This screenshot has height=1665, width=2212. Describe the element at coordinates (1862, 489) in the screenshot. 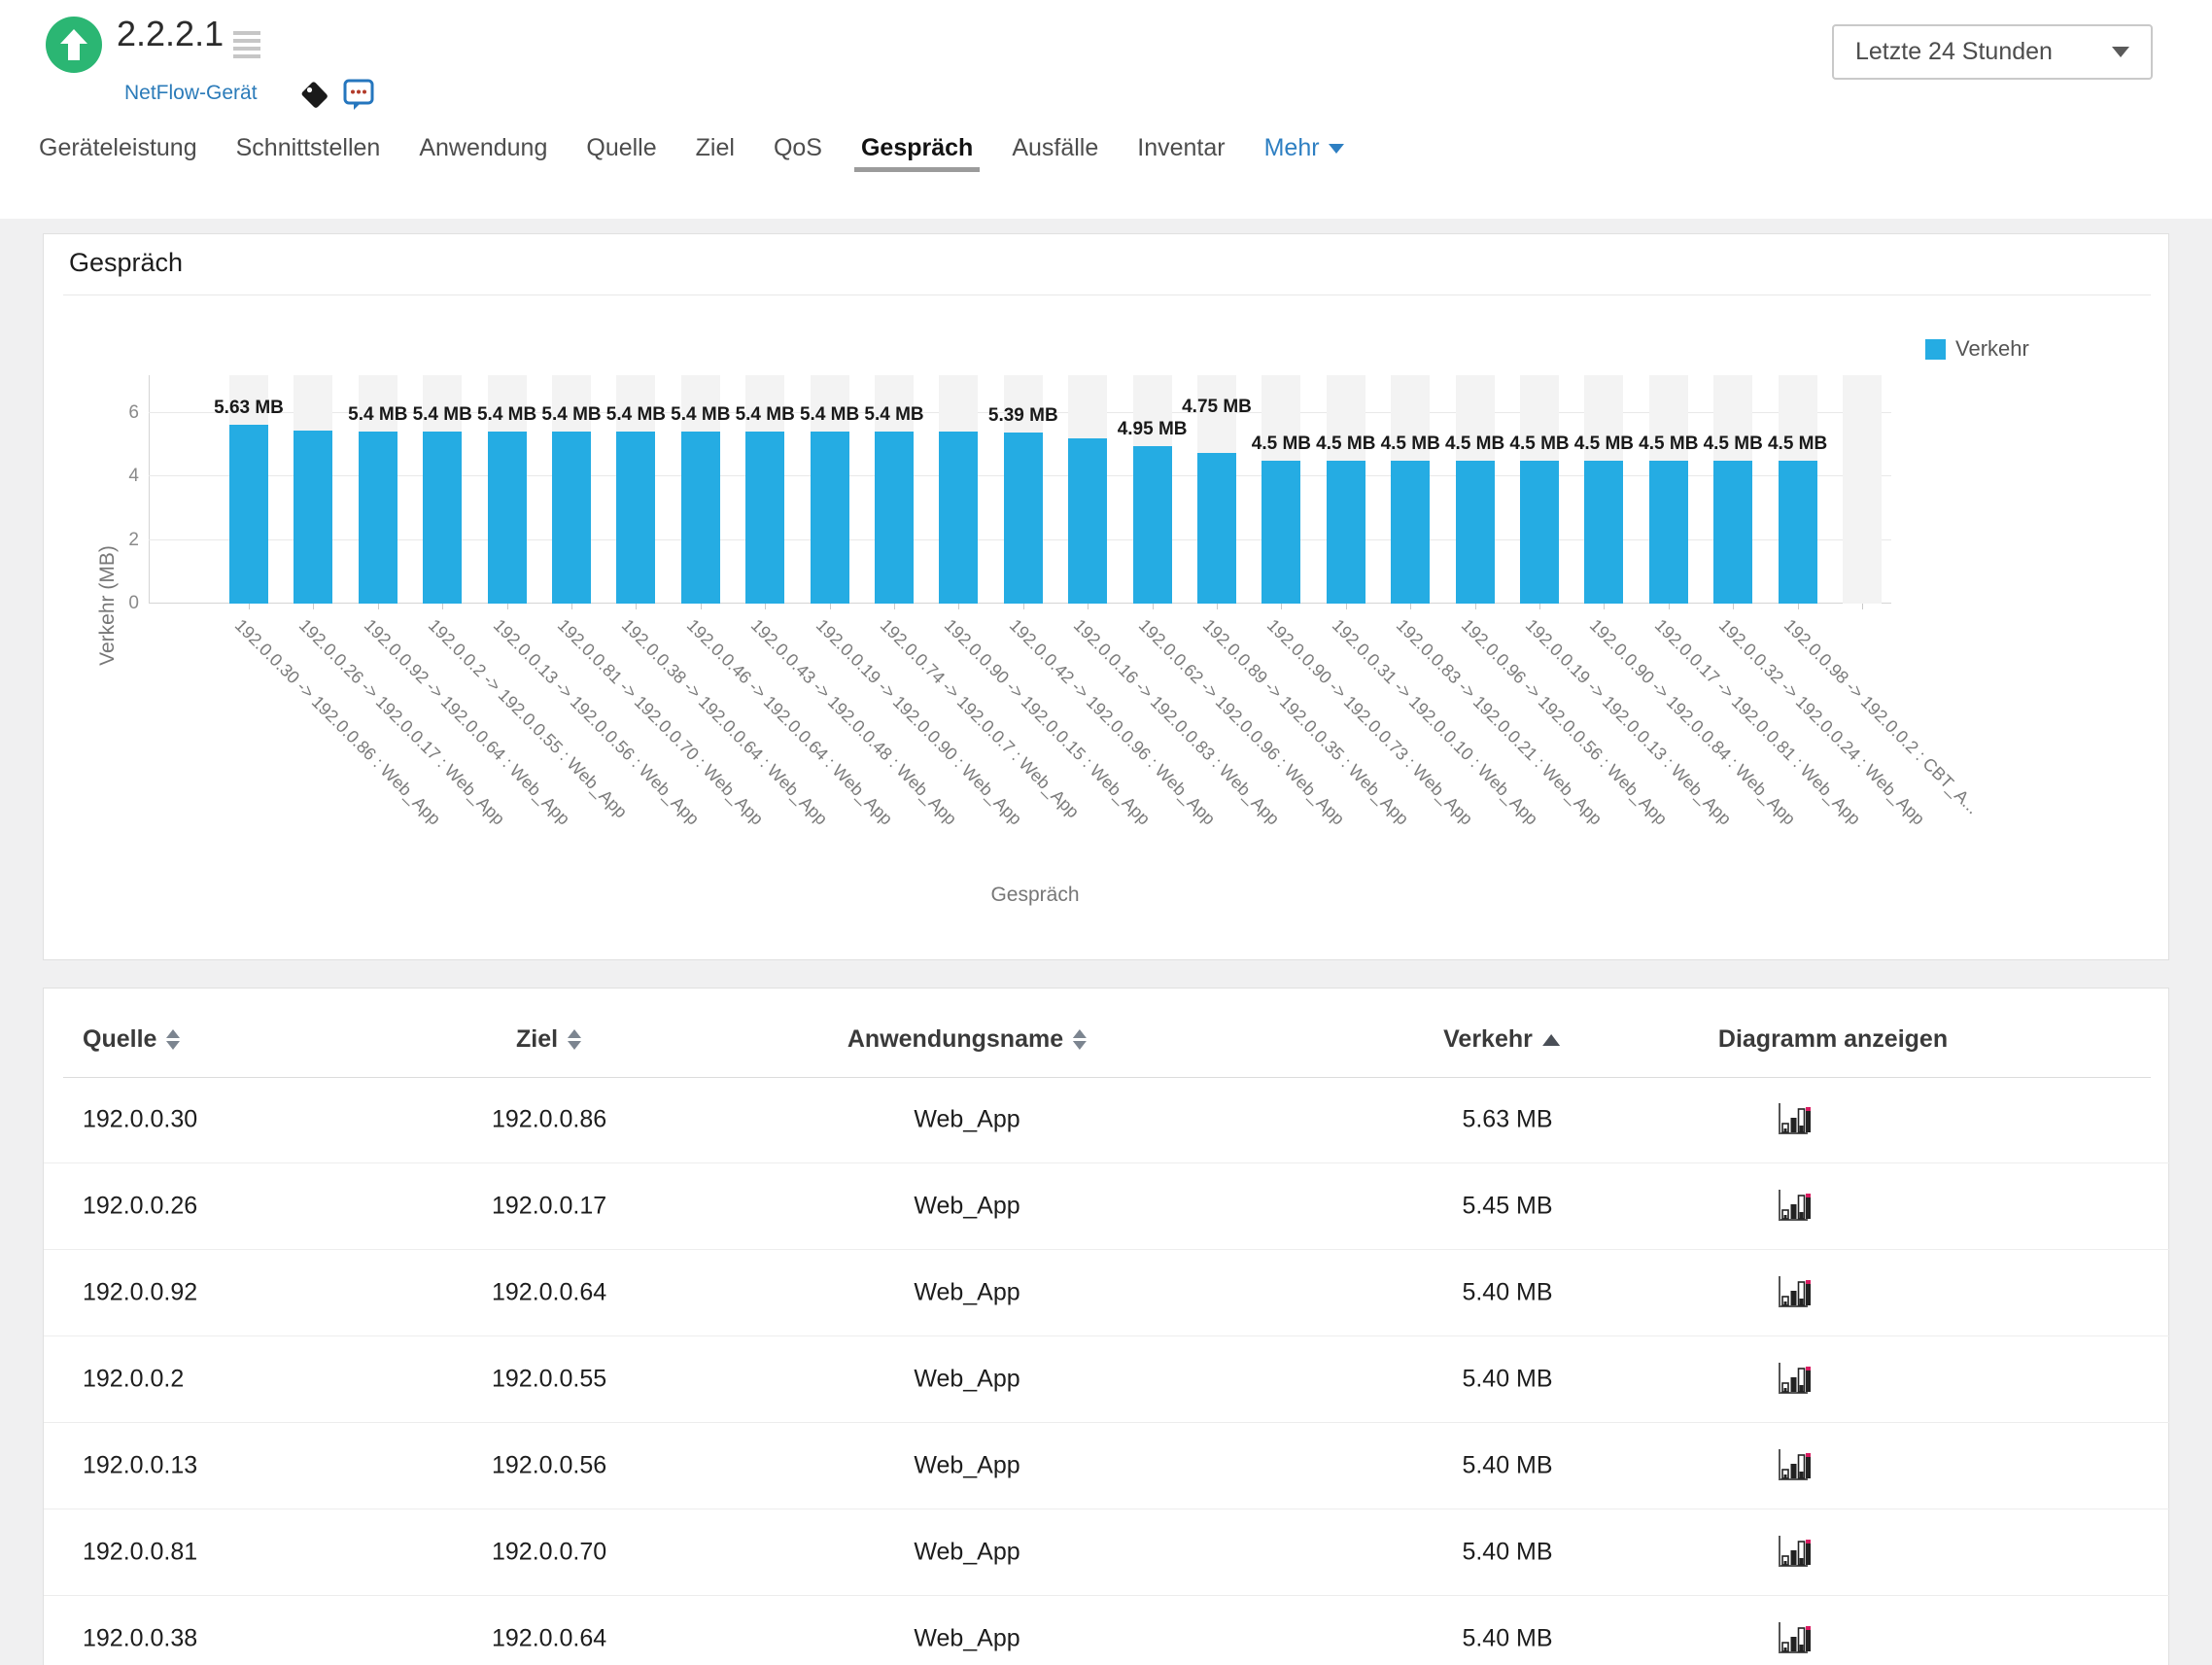

I see `plot-band` at that location.